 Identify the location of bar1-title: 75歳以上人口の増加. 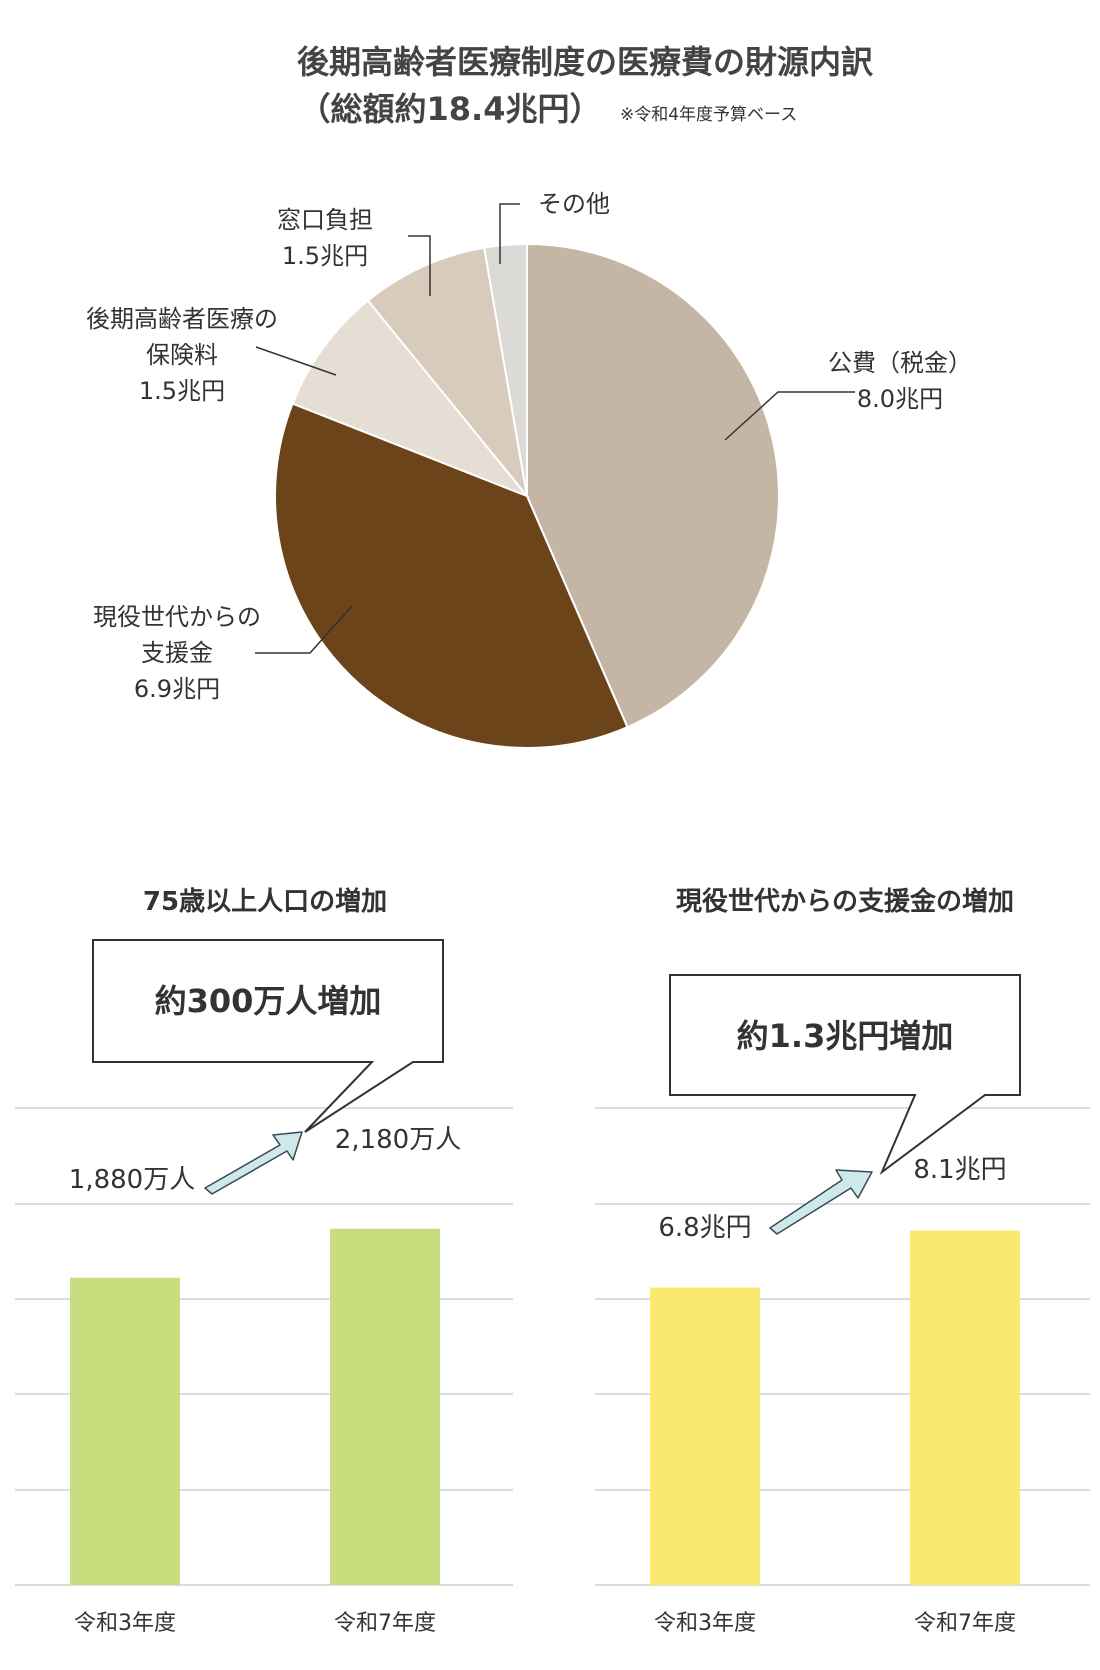
(265, 902).